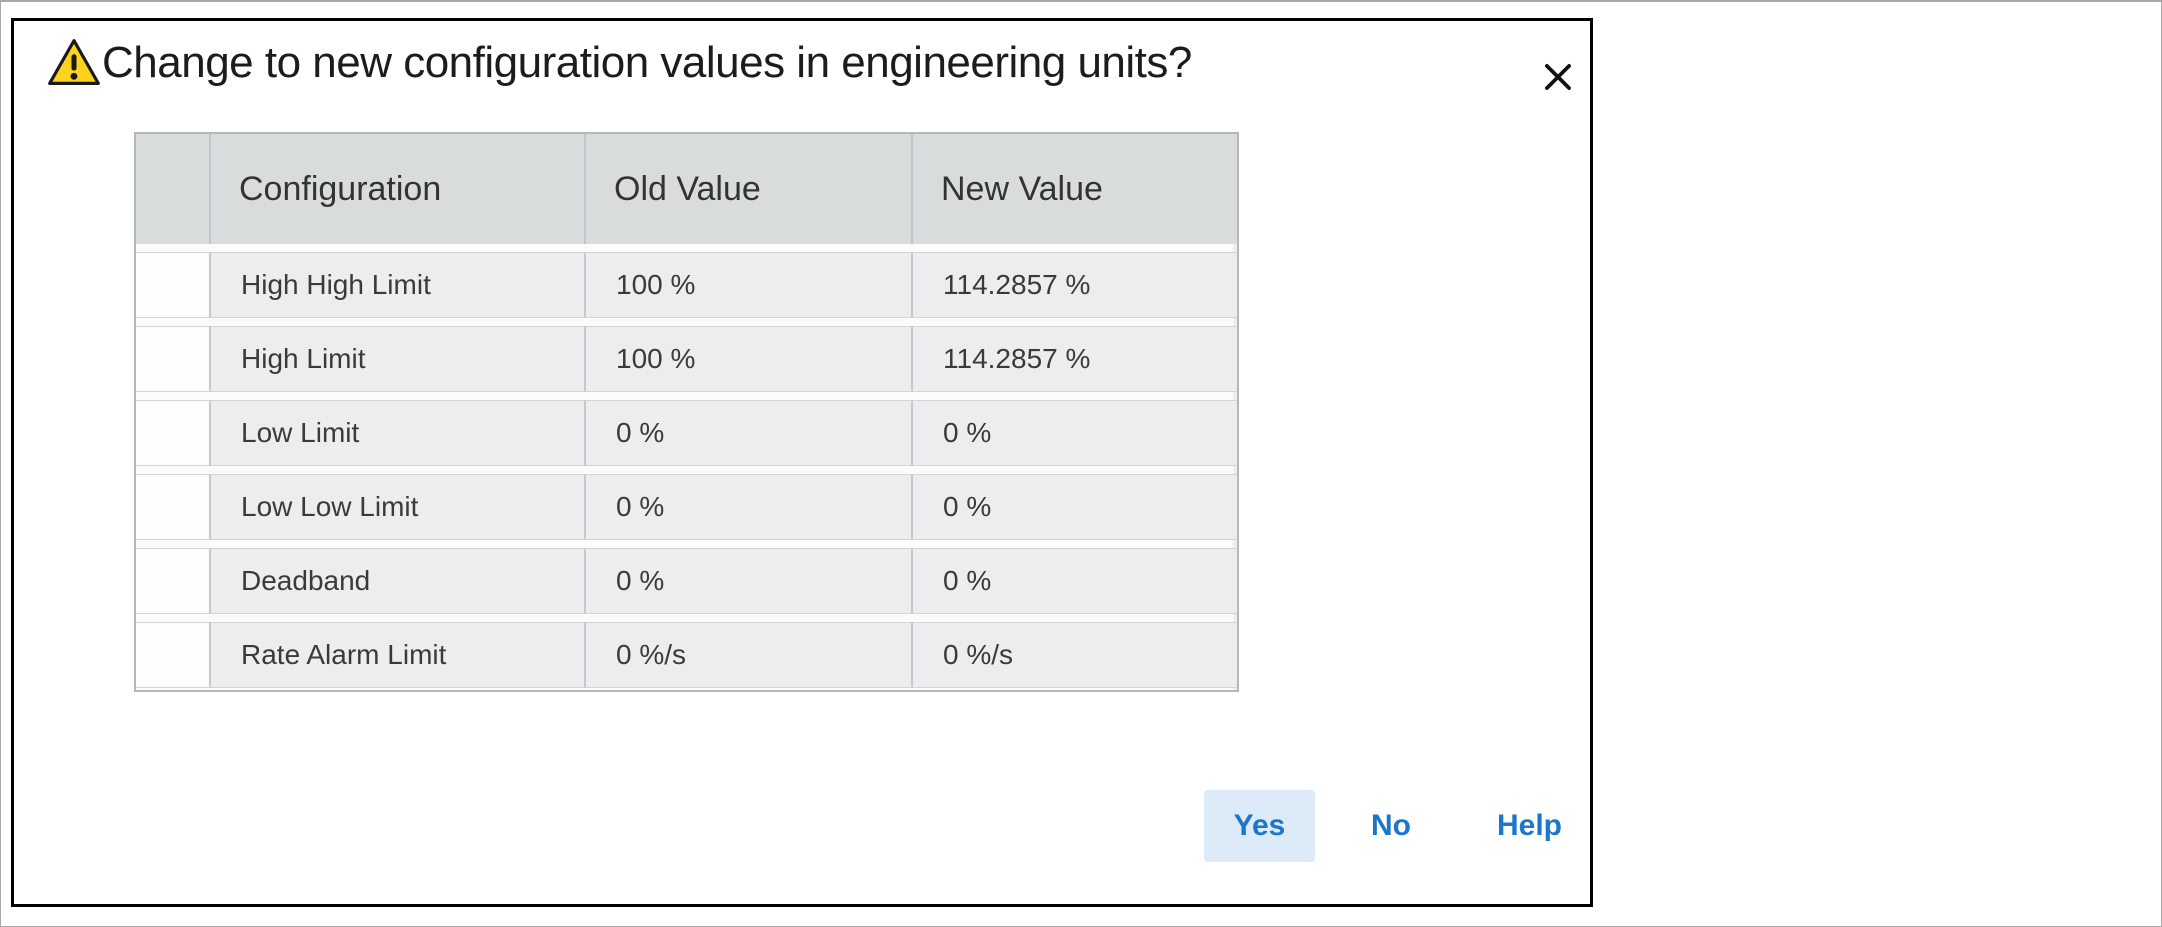 This screenshot has width=2162, height=927. I want to click on warning-triangle-icon, so click(74, 62).